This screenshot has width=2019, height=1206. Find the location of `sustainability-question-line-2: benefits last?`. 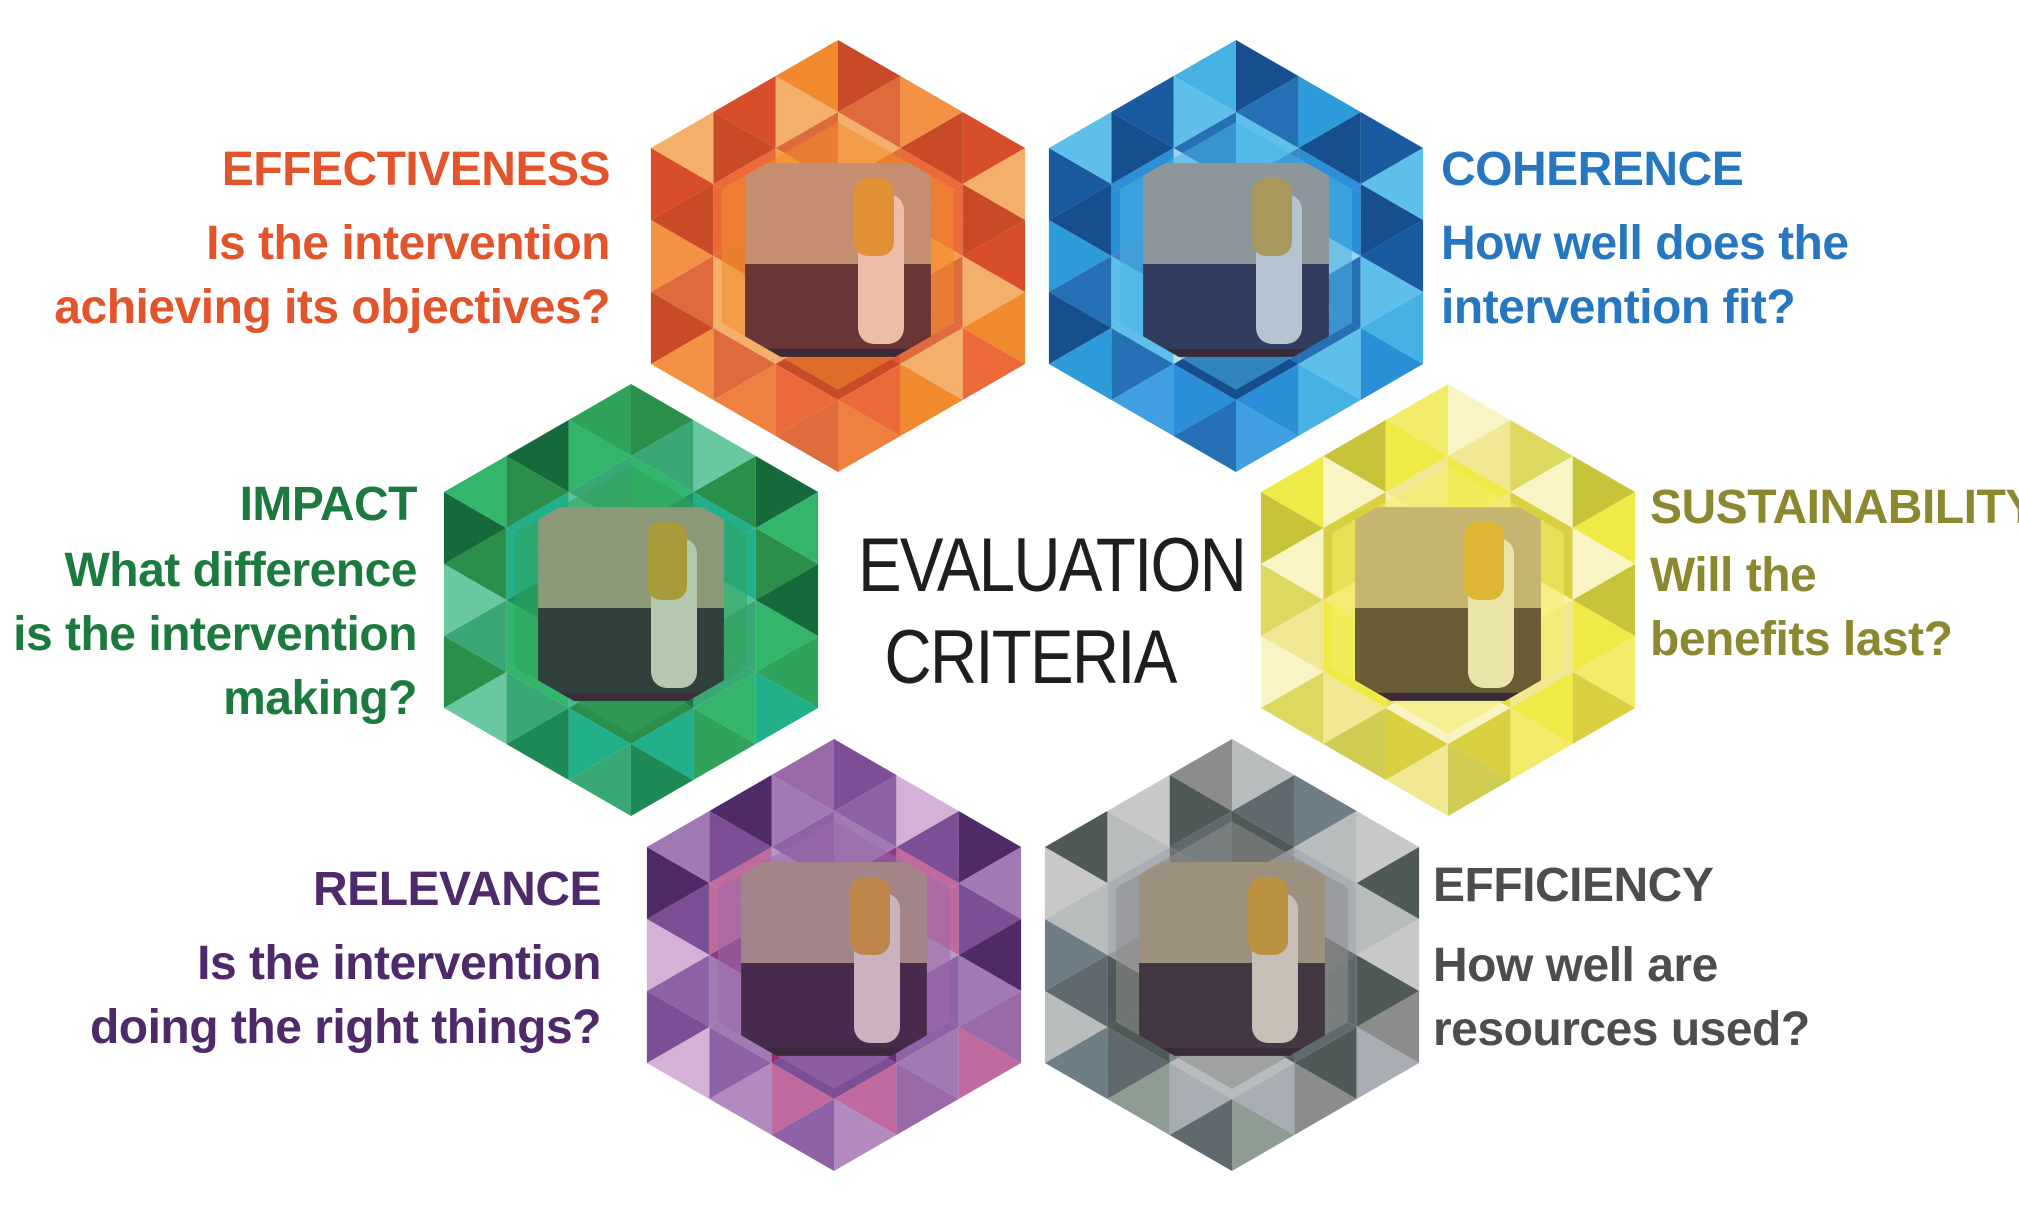

sustainability-question-line-2: benefits last? is located at coordinates (1801, 639).